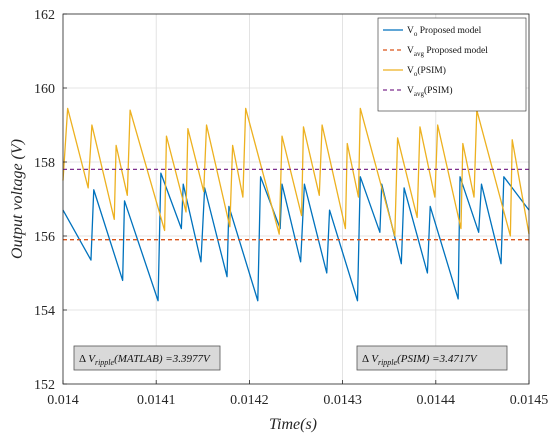  I want to click on legend-box, so click(452, 64).